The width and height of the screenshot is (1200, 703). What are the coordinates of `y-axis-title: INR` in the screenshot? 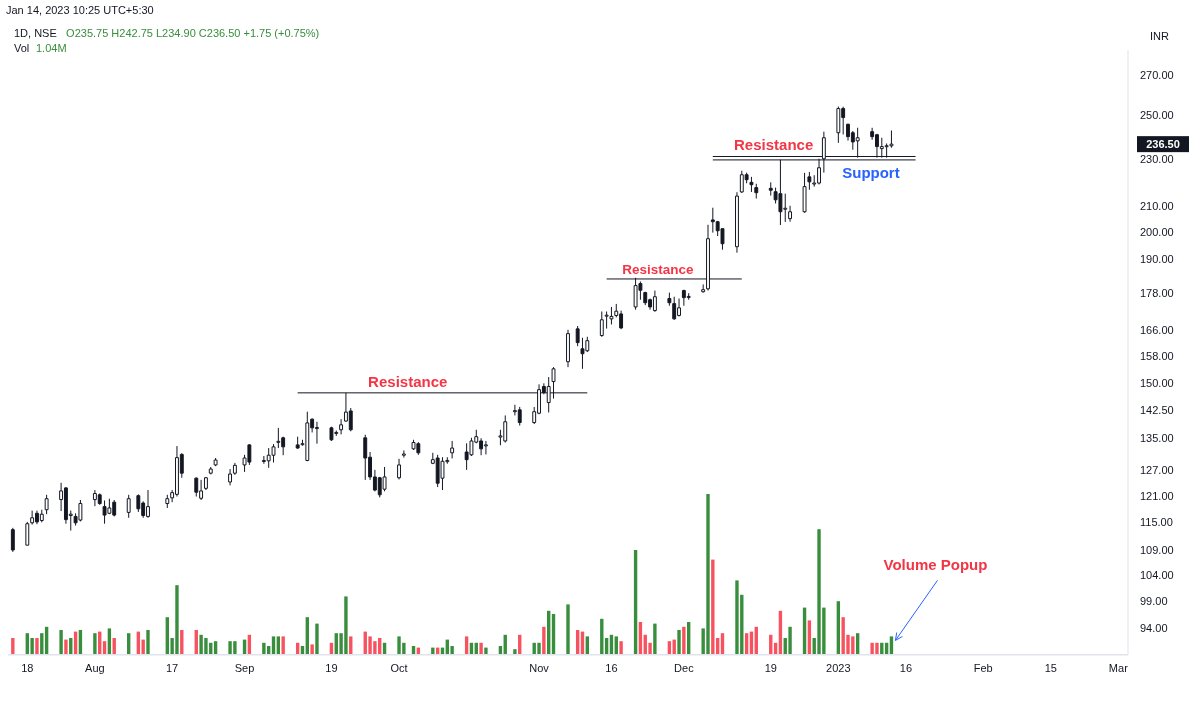 It's located at (1159, 36).